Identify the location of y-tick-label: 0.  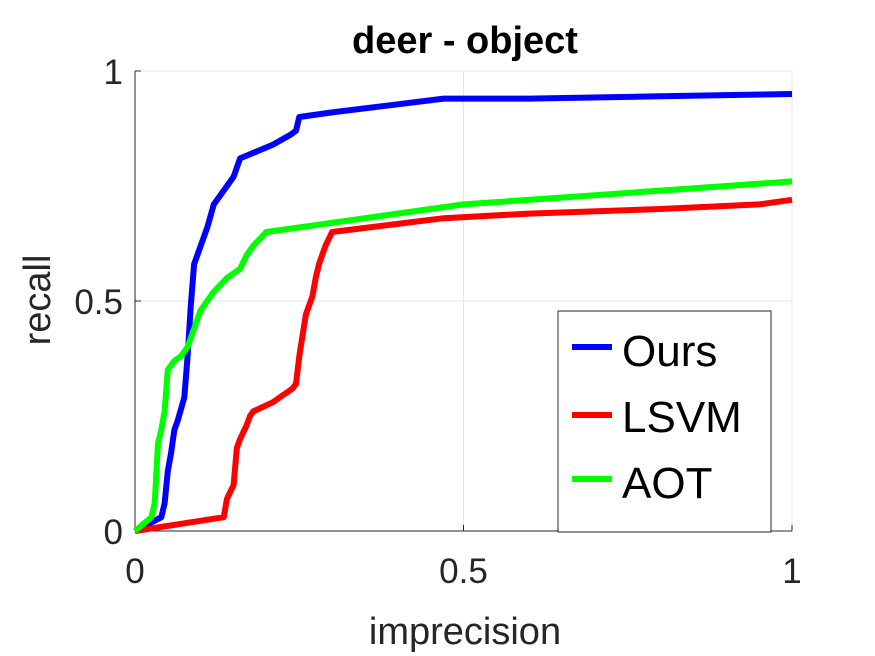
(113, 532).